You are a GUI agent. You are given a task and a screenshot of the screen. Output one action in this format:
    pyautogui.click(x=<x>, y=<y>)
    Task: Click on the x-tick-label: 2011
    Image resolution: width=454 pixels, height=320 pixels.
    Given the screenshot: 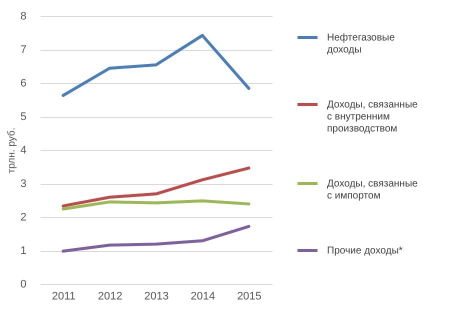 What is the action you would take?
    pyautogui.click(x=64, y=296)
    